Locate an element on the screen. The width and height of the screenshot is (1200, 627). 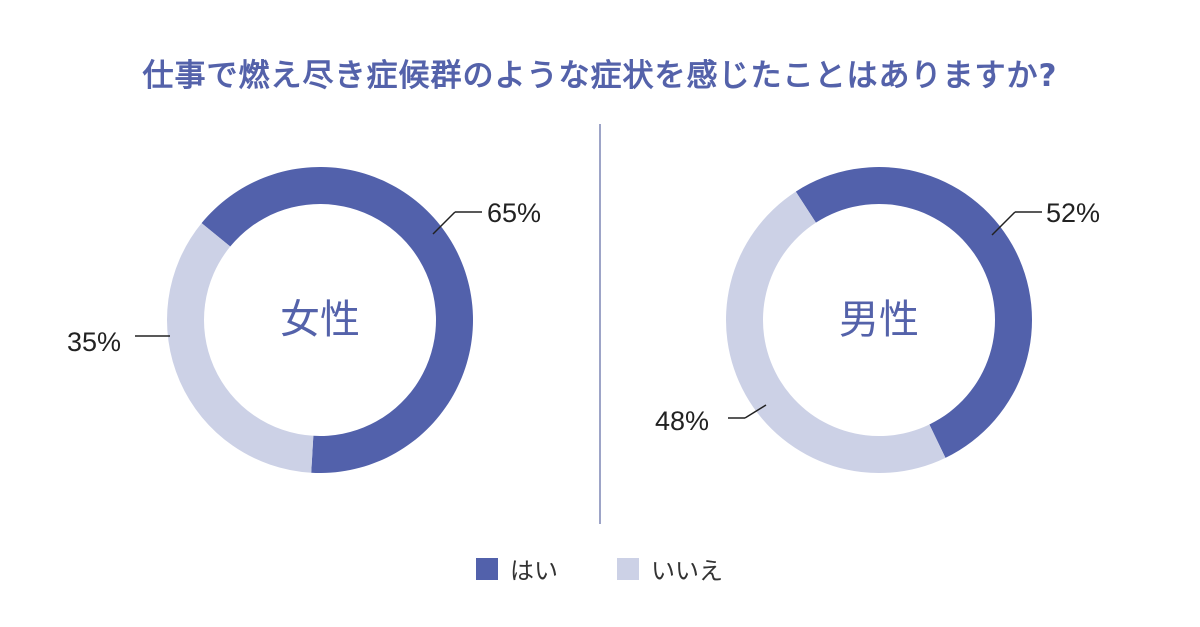
male-center-label: 男性 is located at coordinates (879, 320).